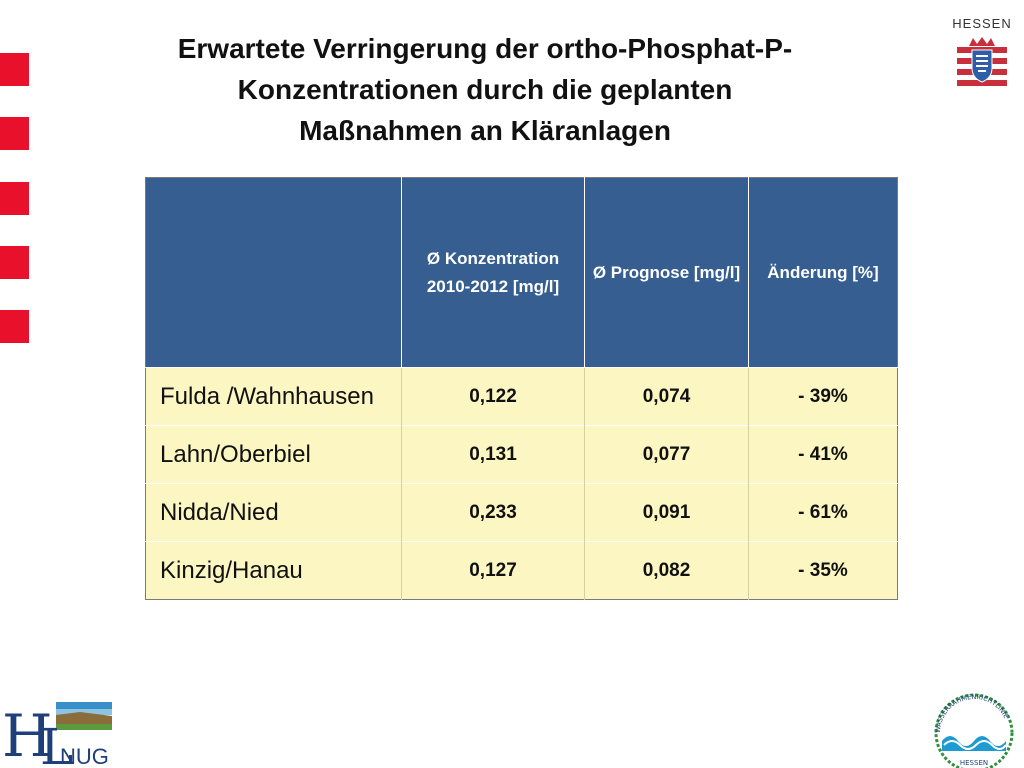 Image resolution: width=1024 pixels, height=768 pixels. I want to click on row-name: Fulda /Wahnhausen, so click(273, 396).